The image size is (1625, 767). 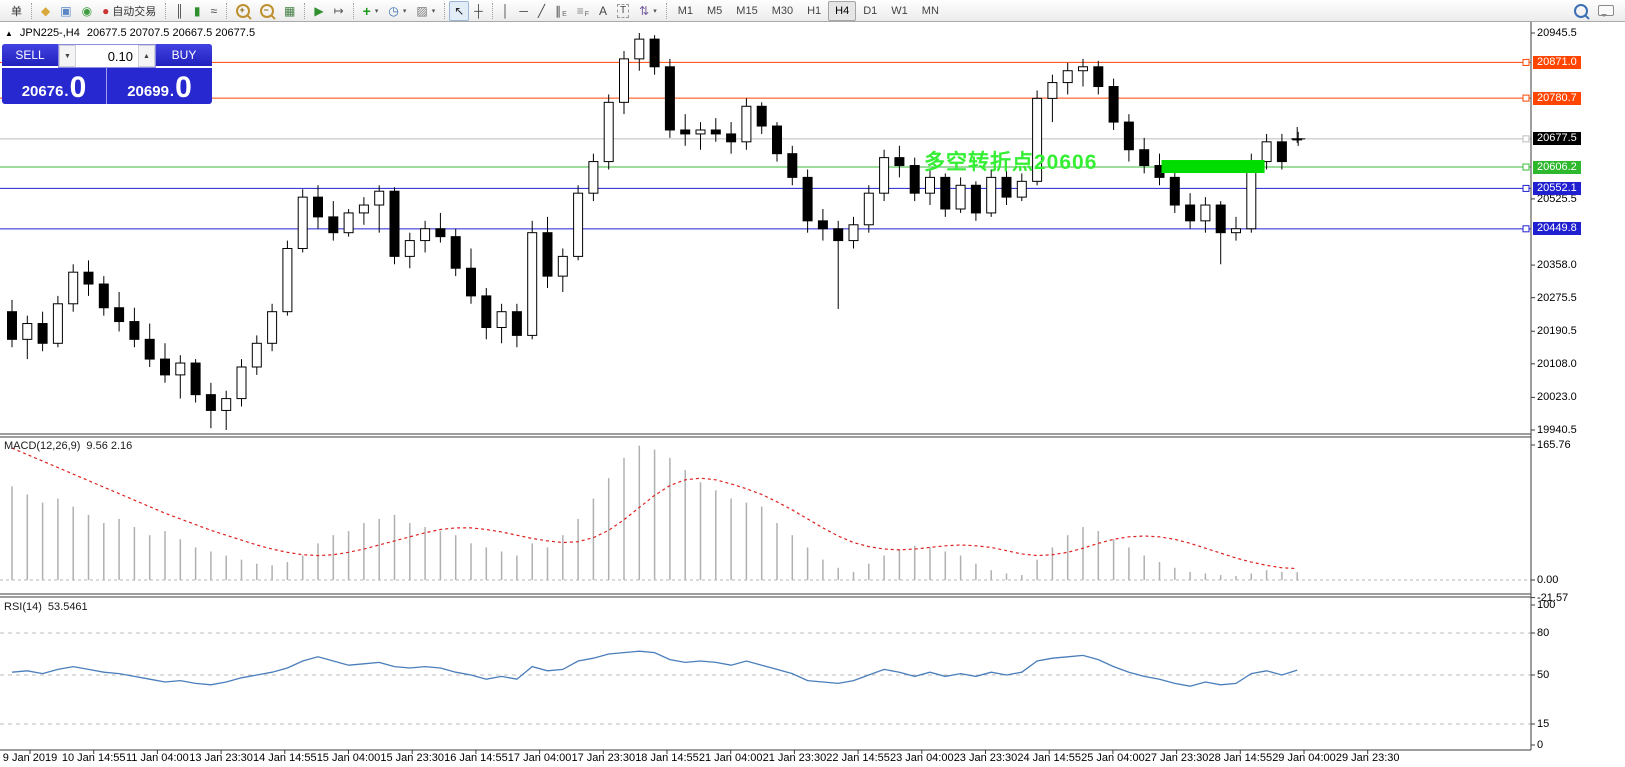 I want to click on channel-icon-sub: E, so click(x=564, y=14).